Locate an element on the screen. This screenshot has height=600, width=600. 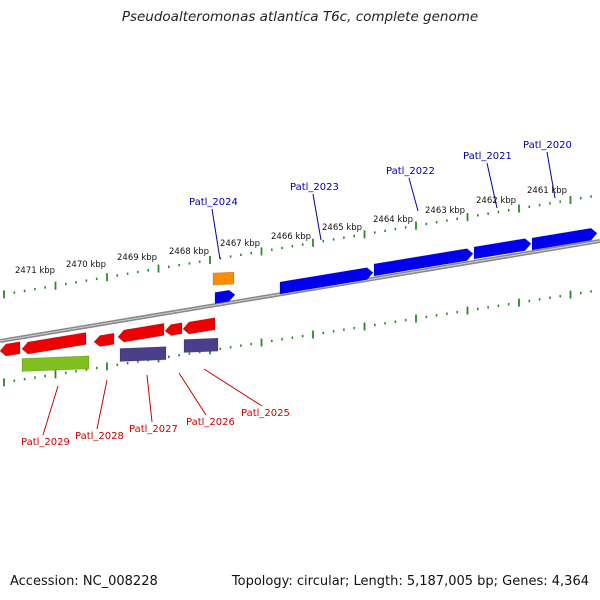
gene-label-forward: Patl_2021 is located at coordinates (487, 156).